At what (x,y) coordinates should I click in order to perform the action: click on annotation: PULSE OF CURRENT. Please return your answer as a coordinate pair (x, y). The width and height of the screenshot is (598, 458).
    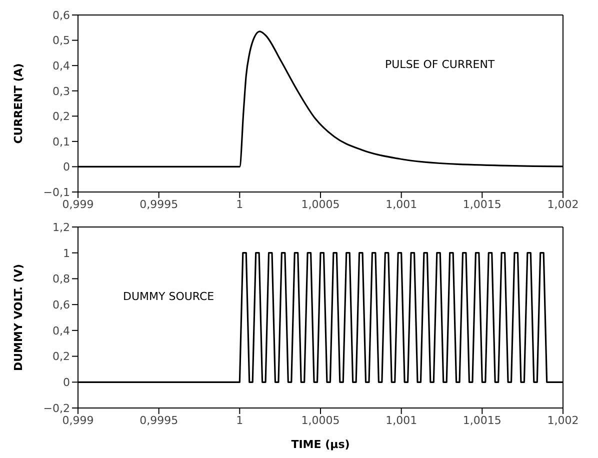
    Looking at the image, I should click on (440, 64).